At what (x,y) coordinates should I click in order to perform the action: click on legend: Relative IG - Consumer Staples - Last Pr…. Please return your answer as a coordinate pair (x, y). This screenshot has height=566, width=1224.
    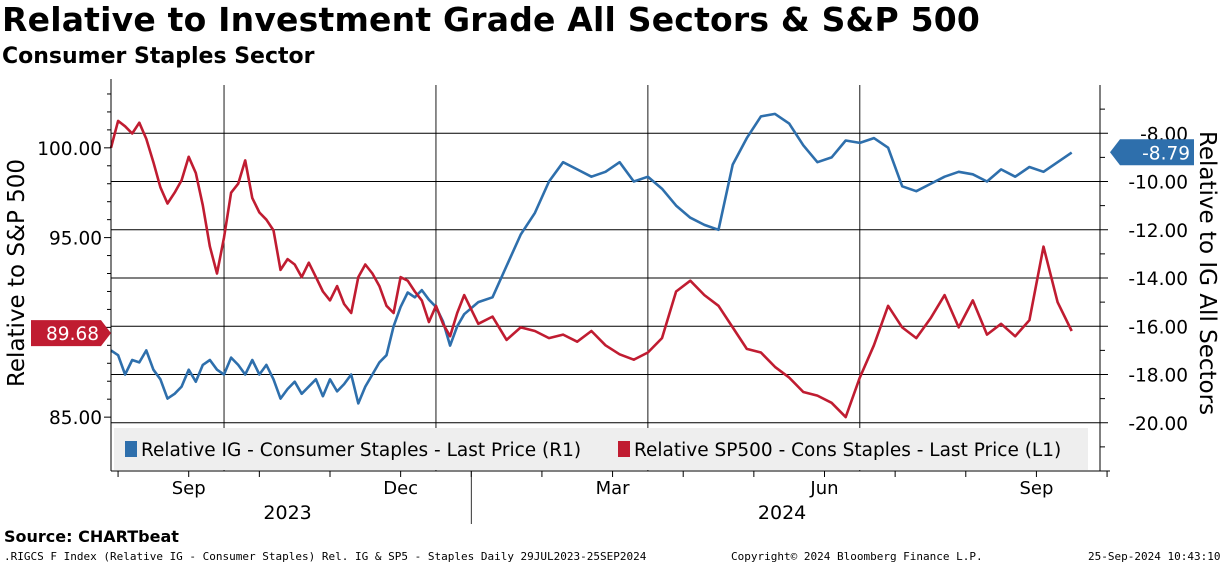
    Looking at the image, I should click on (601, 449).